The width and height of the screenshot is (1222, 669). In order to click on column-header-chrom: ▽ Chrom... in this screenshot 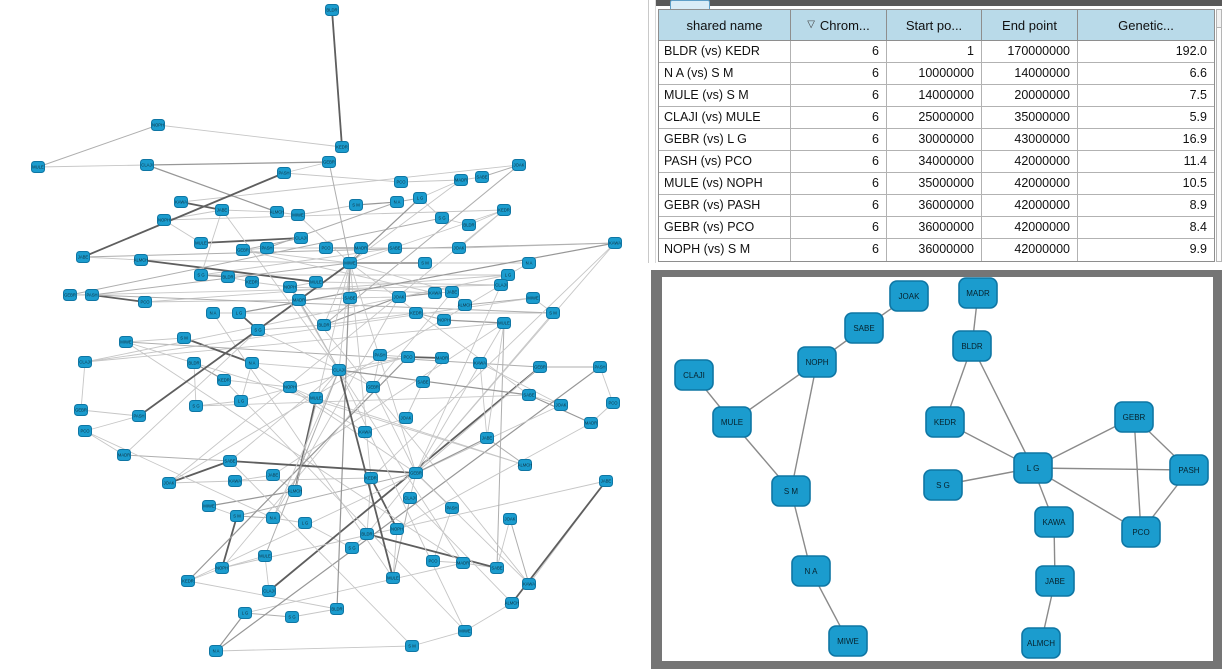, I will do `click(839, 25)`.